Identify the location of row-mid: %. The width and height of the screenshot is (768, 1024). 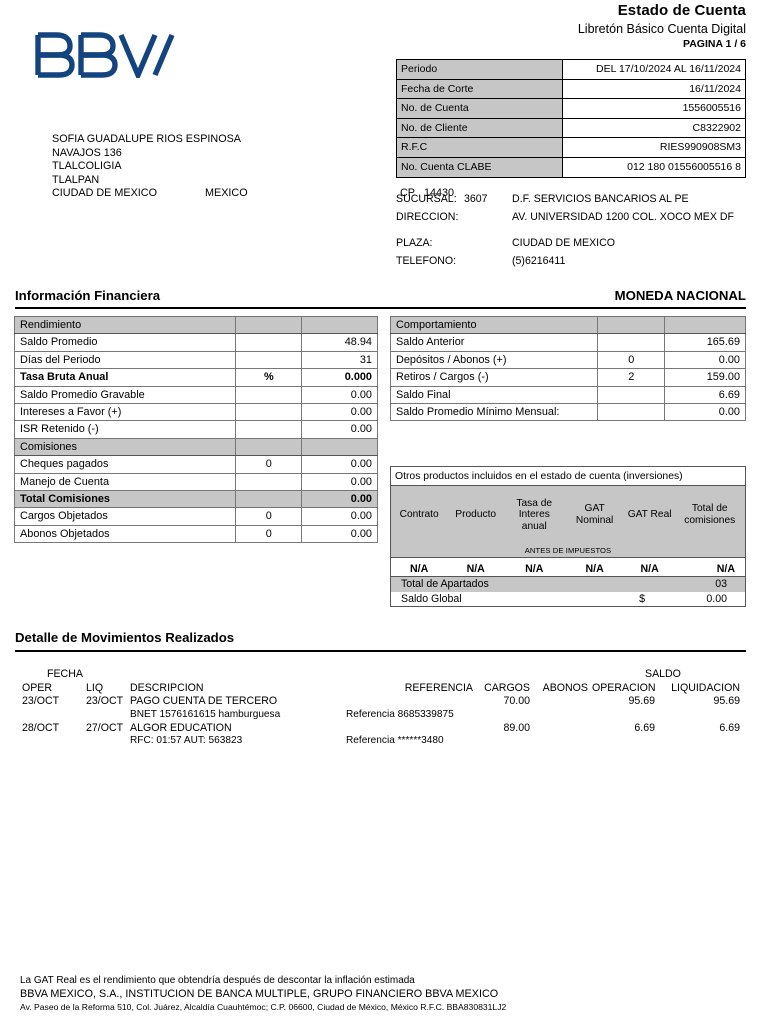
(269, 377).